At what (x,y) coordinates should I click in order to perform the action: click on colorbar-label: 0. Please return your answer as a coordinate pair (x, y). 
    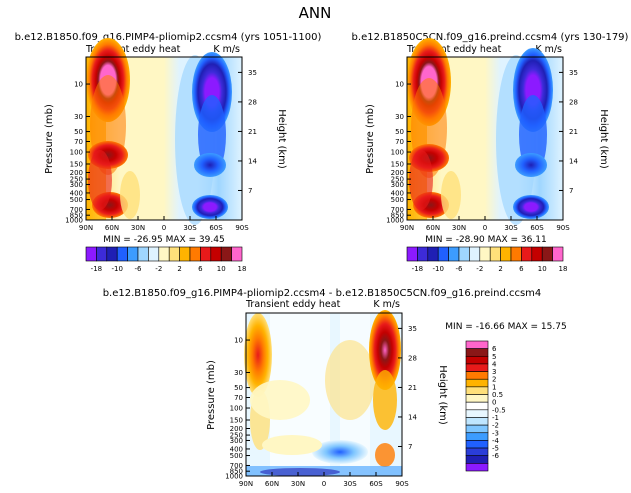
    Looking at the image, I should click on (494, 403).